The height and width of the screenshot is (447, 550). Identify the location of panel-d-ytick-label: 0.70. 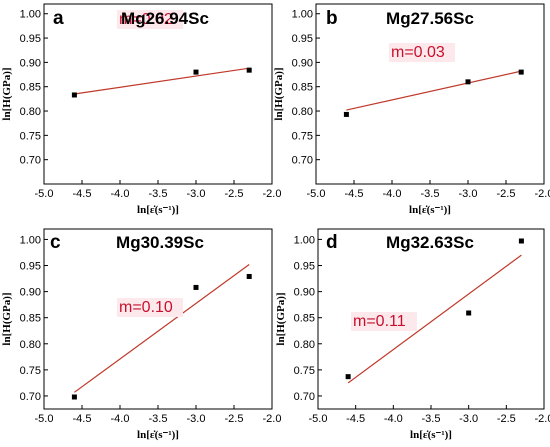
(304, 397).